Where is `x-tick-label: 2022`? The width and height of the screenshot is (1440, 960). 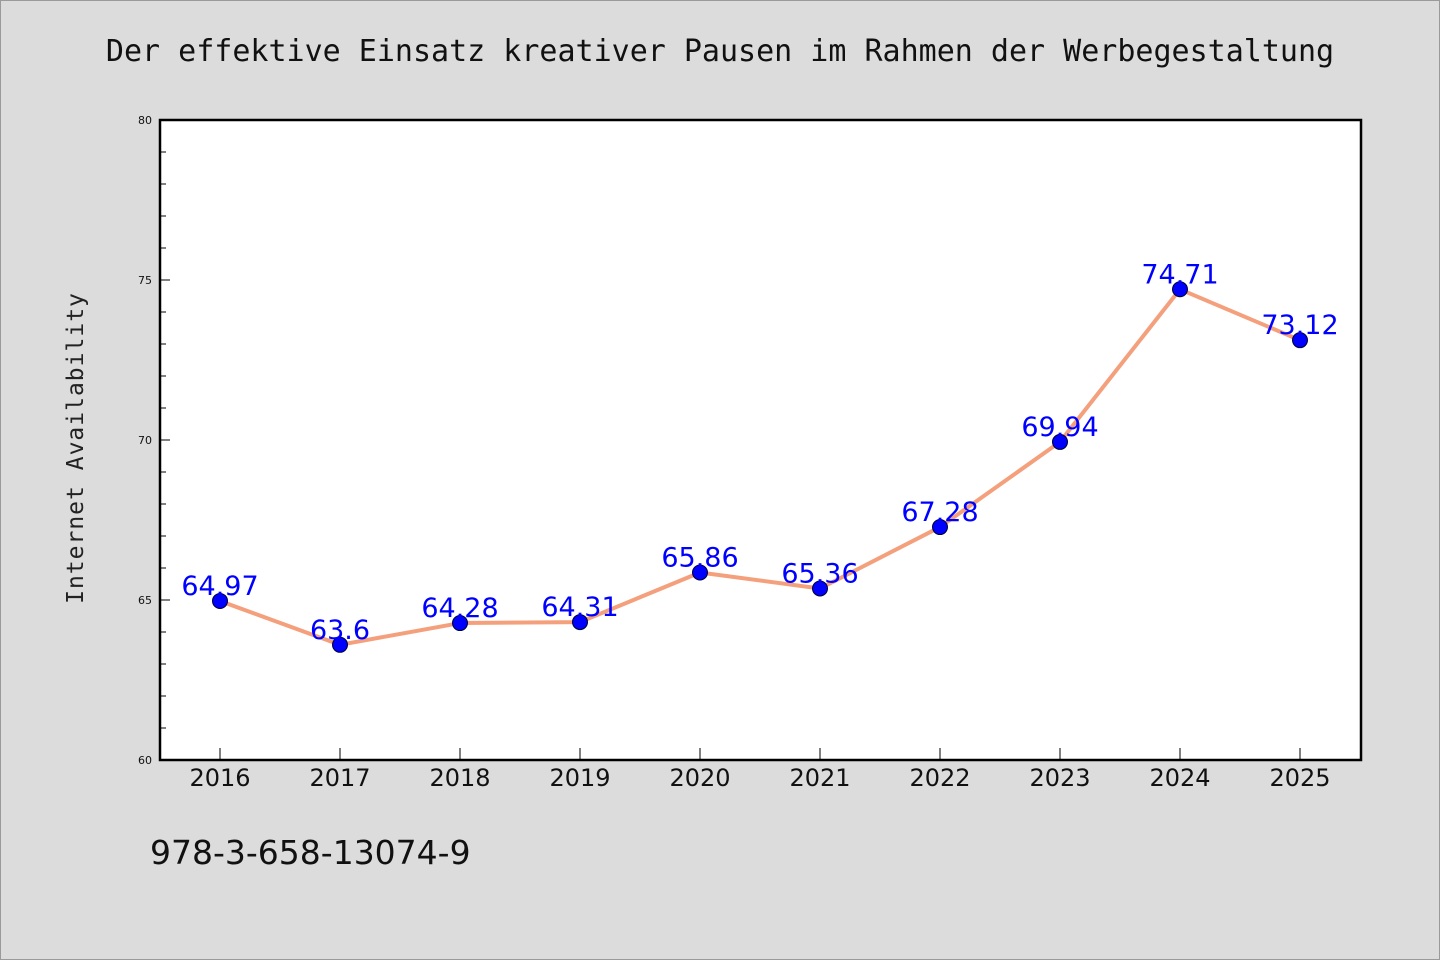 x-tick-label: 2022 is located at coordinates (939, 778).